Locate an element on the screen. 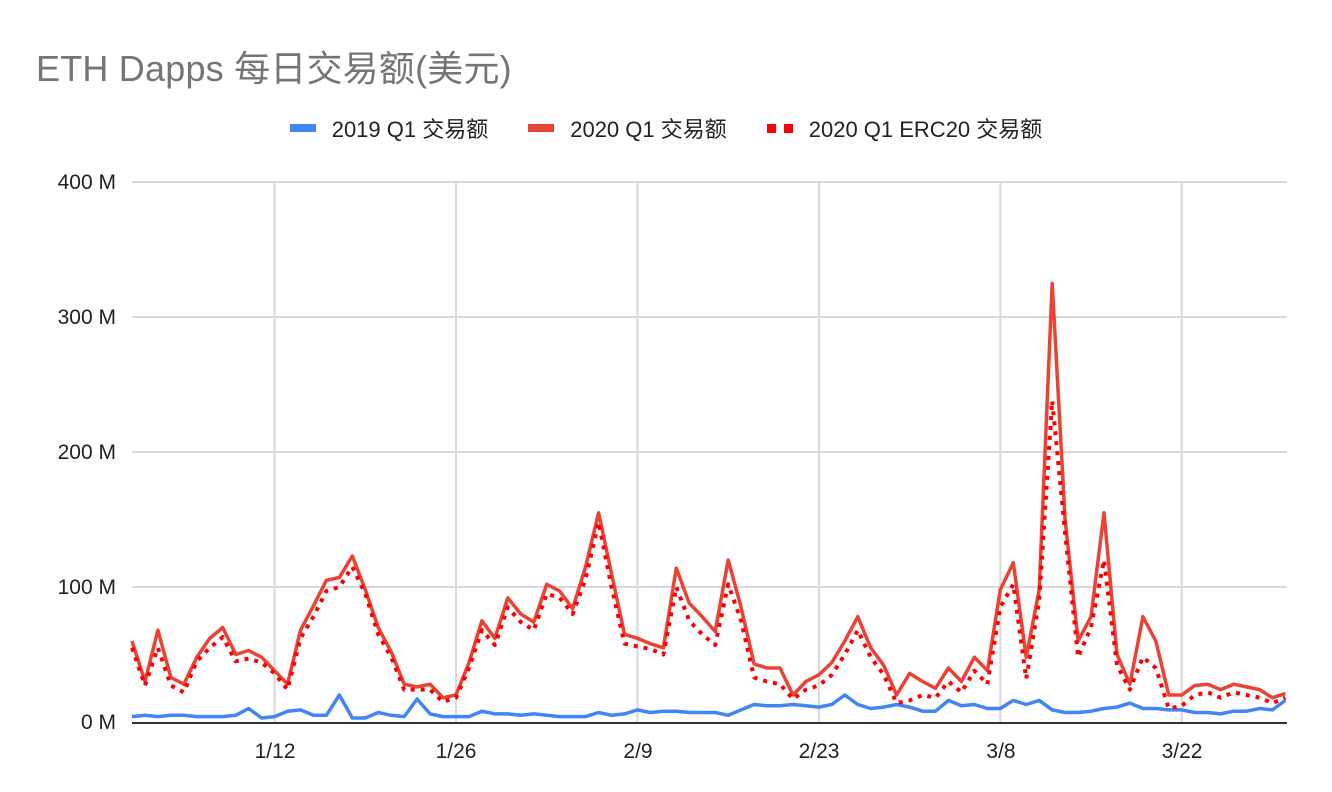  legend-item-2020-erc20: 2020 Q1 ERC20 交易额 is located at coordinates (904, 128).